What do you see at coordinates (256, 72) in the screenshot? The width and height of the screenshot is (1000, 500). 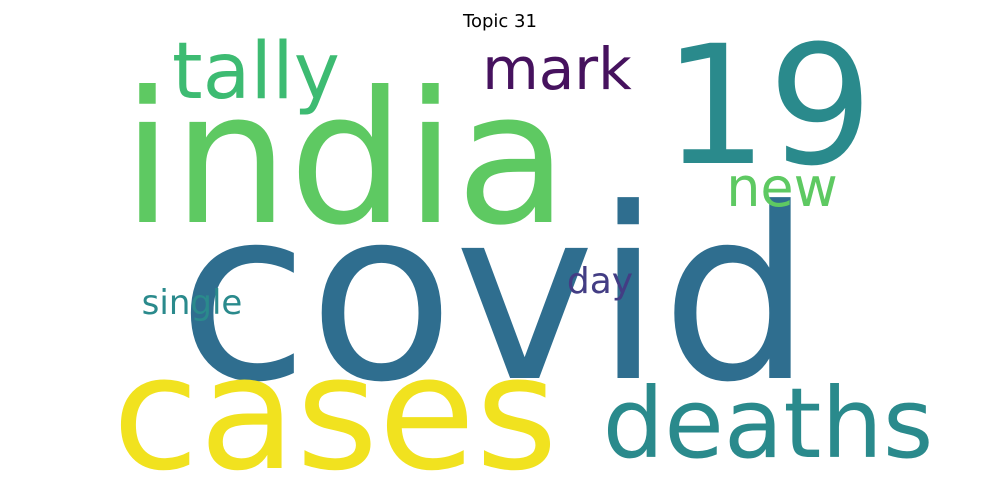 I see `word-tally: tally` at bounding box center [256, 72].